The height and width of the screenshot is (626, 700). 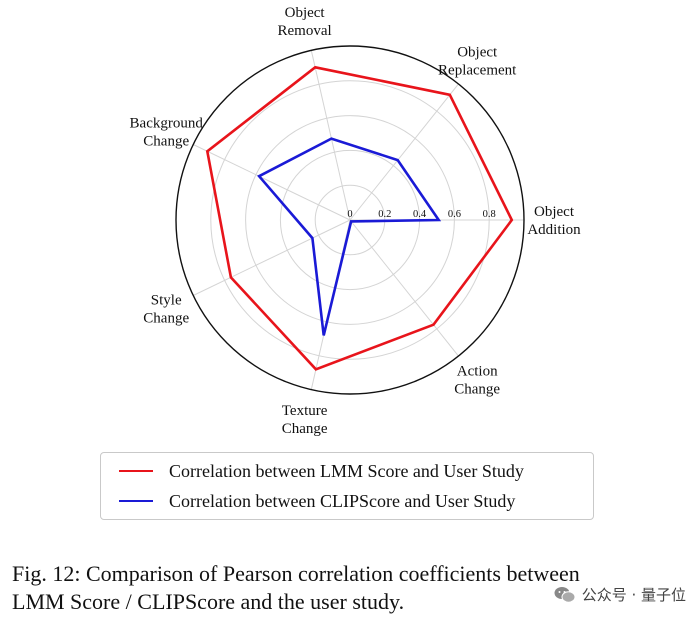 I want to click on radial-tick-label-2: 0.4, so click(x=420, y=214).